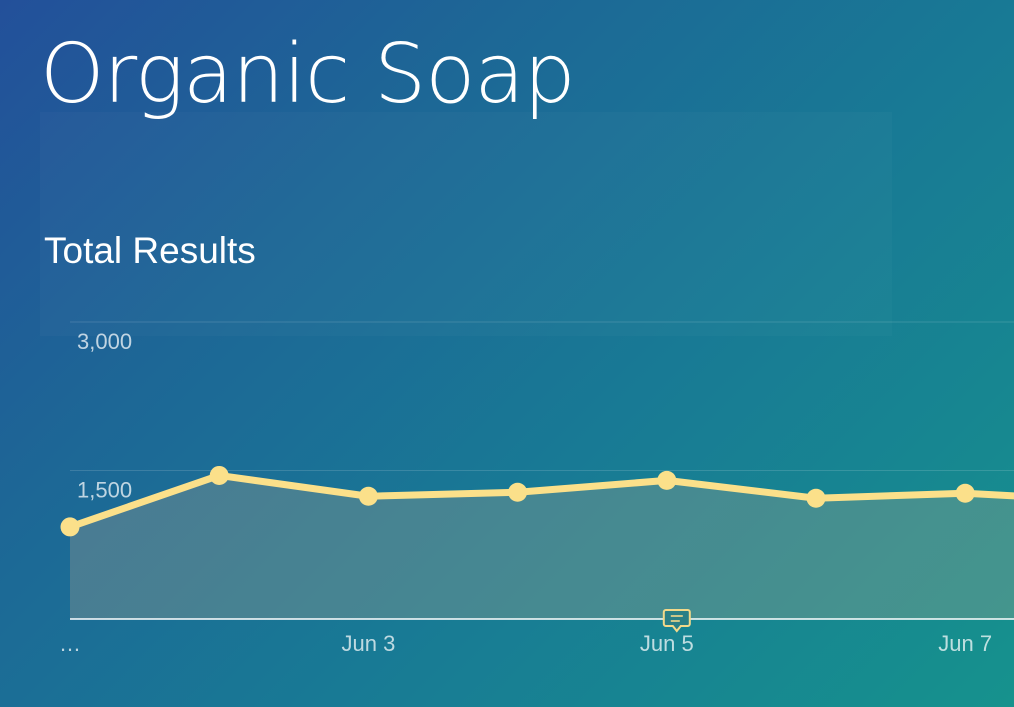 The height and width of the screenshot is (707, 1014). I want to click on x-tick-label: Jun 3, so click(368, 643).